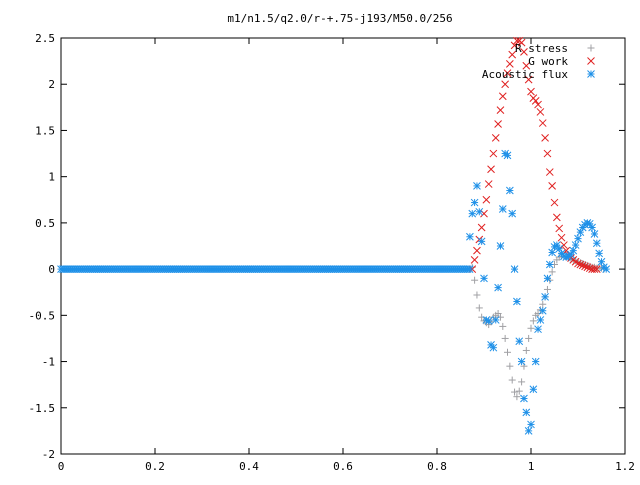  What do you see at coordinates (48, 362) in the screenshot?
I see `y-tick-label: -1` at bounding box center [48, 362].